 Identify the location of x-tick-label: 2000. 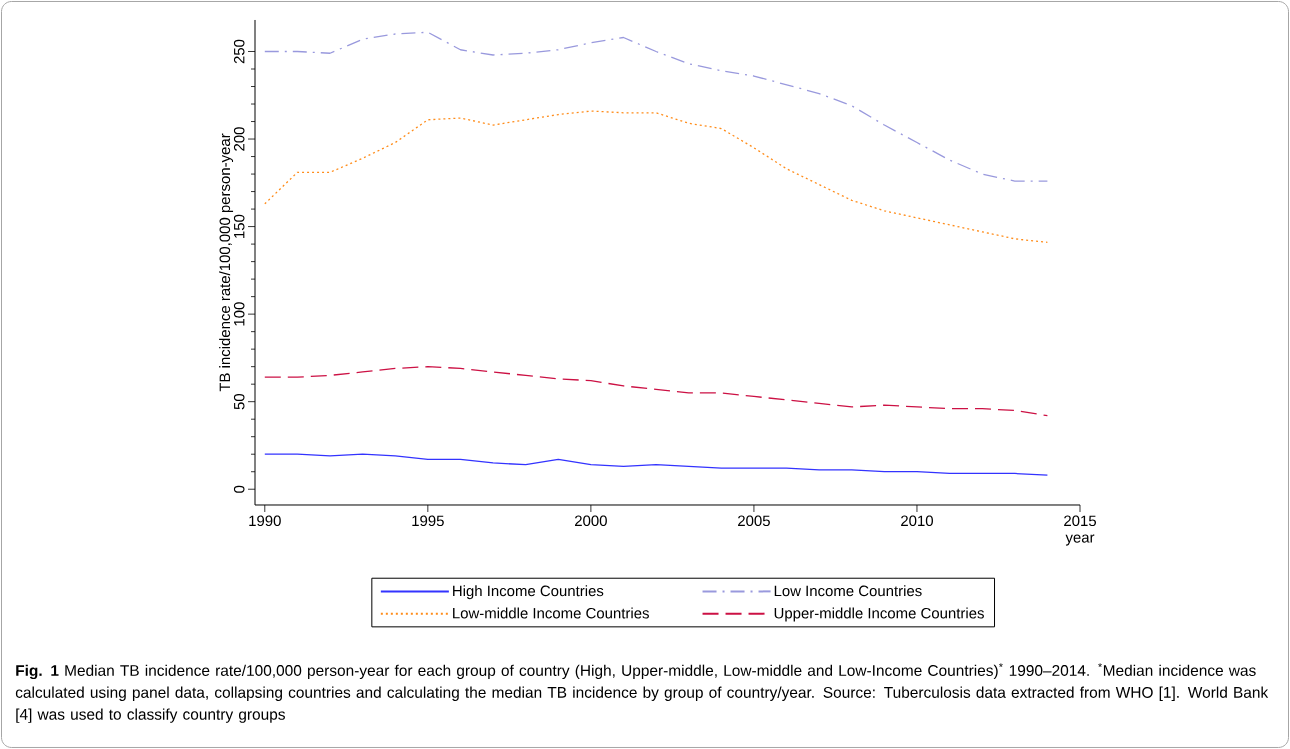
(591, 521).